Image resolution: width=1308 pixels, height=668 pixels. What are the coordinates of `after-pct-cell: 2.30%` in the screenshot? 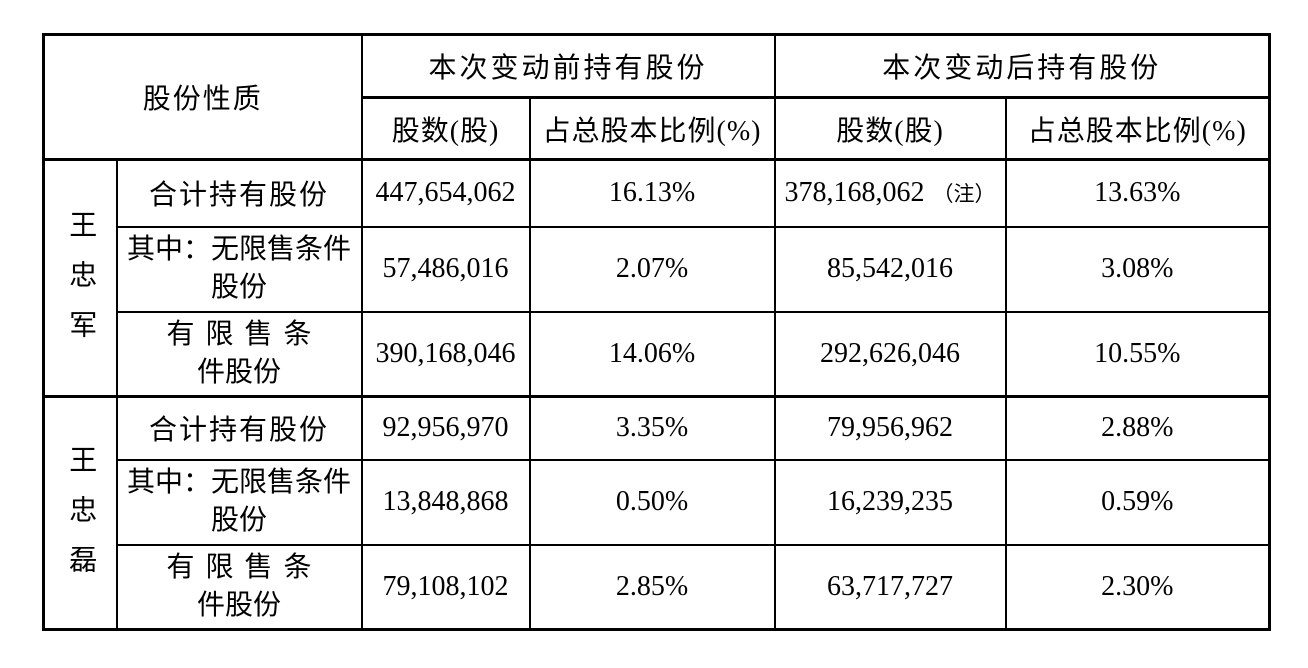 It's located at (1137, 587).